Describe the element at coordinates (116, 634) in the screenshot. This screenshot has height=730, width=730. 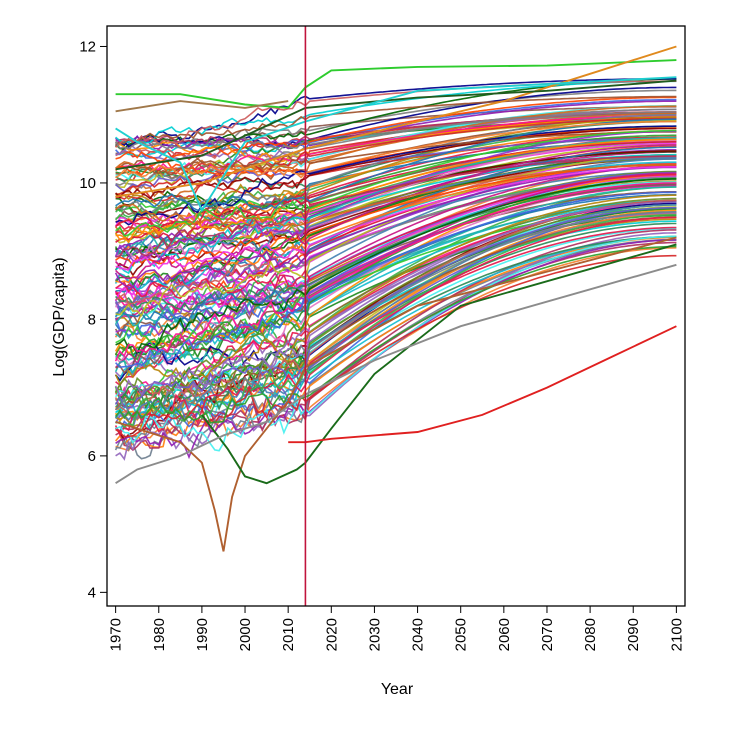
I see `x-tick-label: 1970` at that location.